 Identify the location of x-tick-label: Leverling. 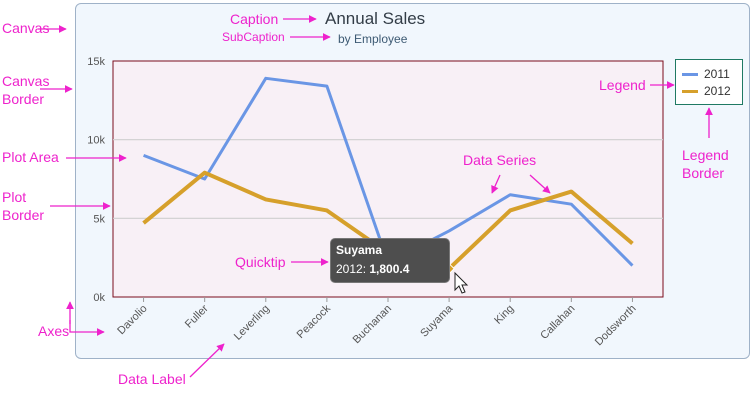
(252, 323).